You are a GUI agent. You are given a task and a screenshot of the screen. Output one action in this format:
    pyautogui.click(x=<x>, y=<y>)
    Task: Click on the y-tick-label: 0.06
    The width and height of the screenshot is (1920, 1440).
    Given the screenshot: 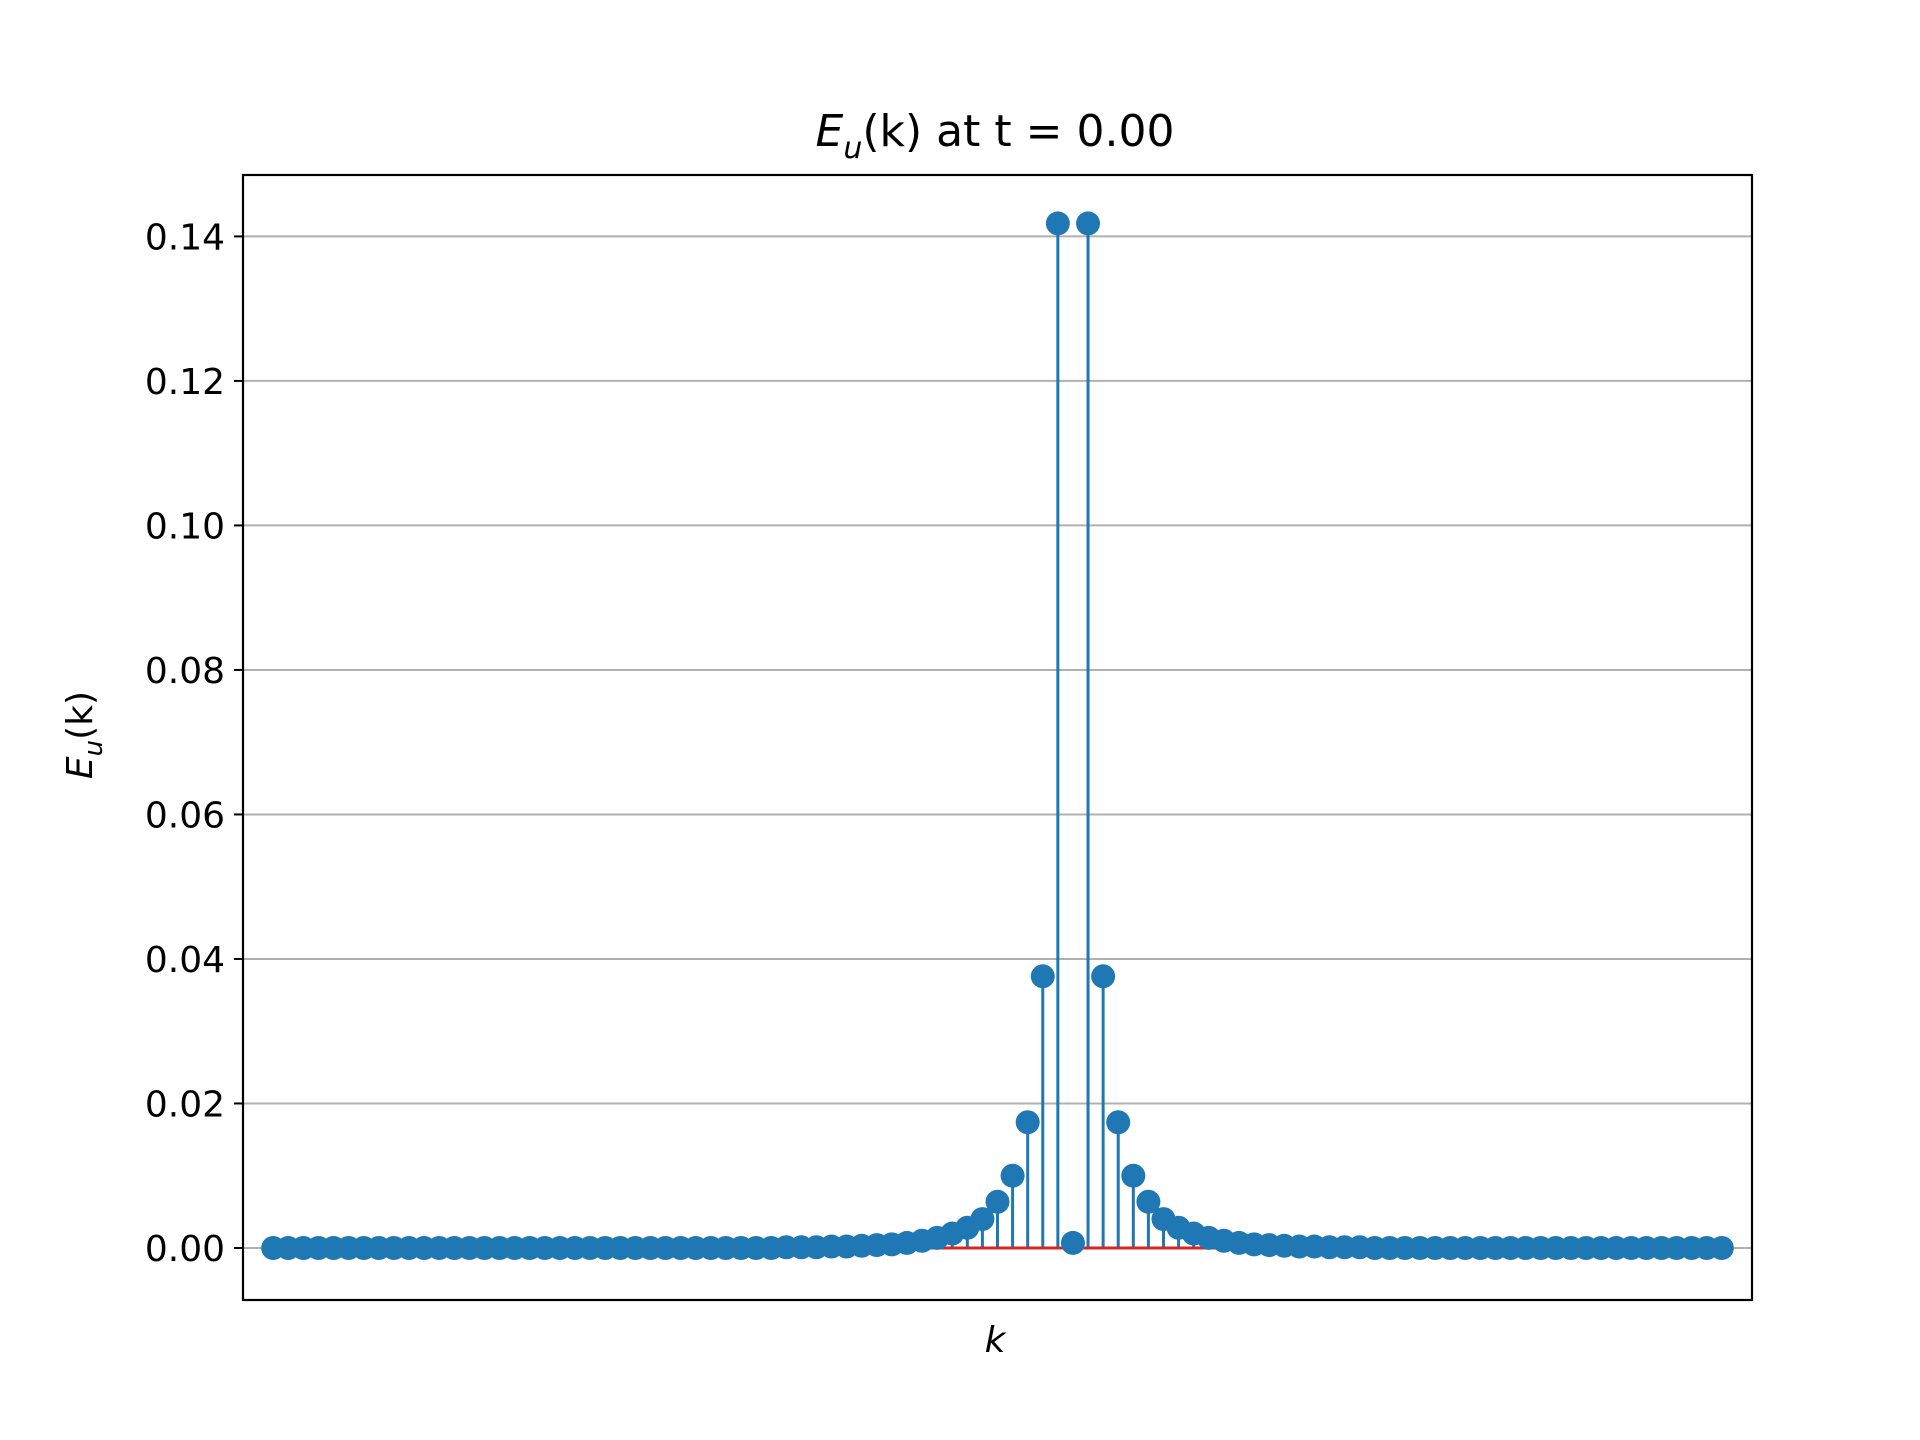 What is the action you would take?
    pyautogui.click(x=185, y=815)
    